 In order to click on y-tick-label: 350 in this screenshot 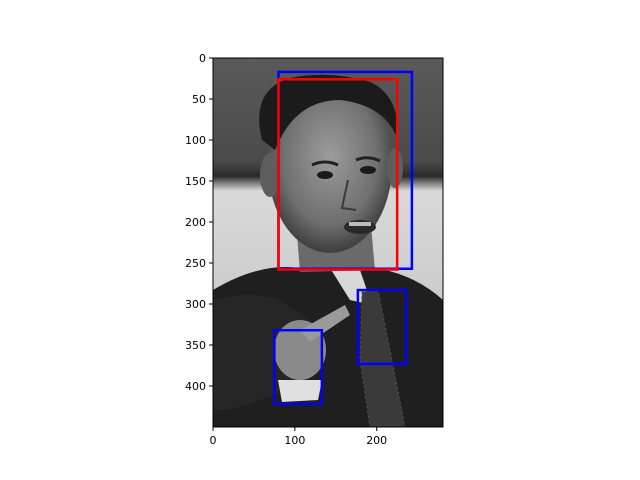, I will do `click(195, 345)`.